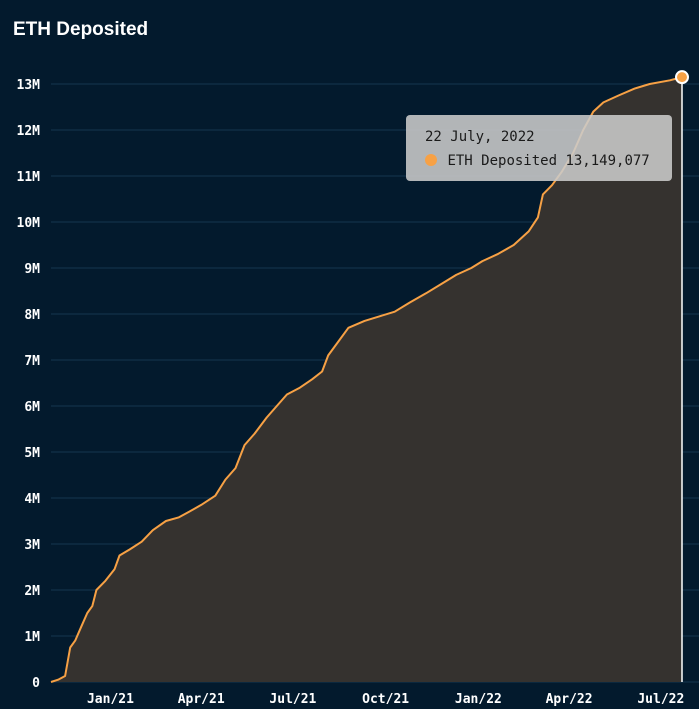 The width and height of the screenshot is (699, 709). I want to click on x-tick-label: Jan/22, so click(478, 699).